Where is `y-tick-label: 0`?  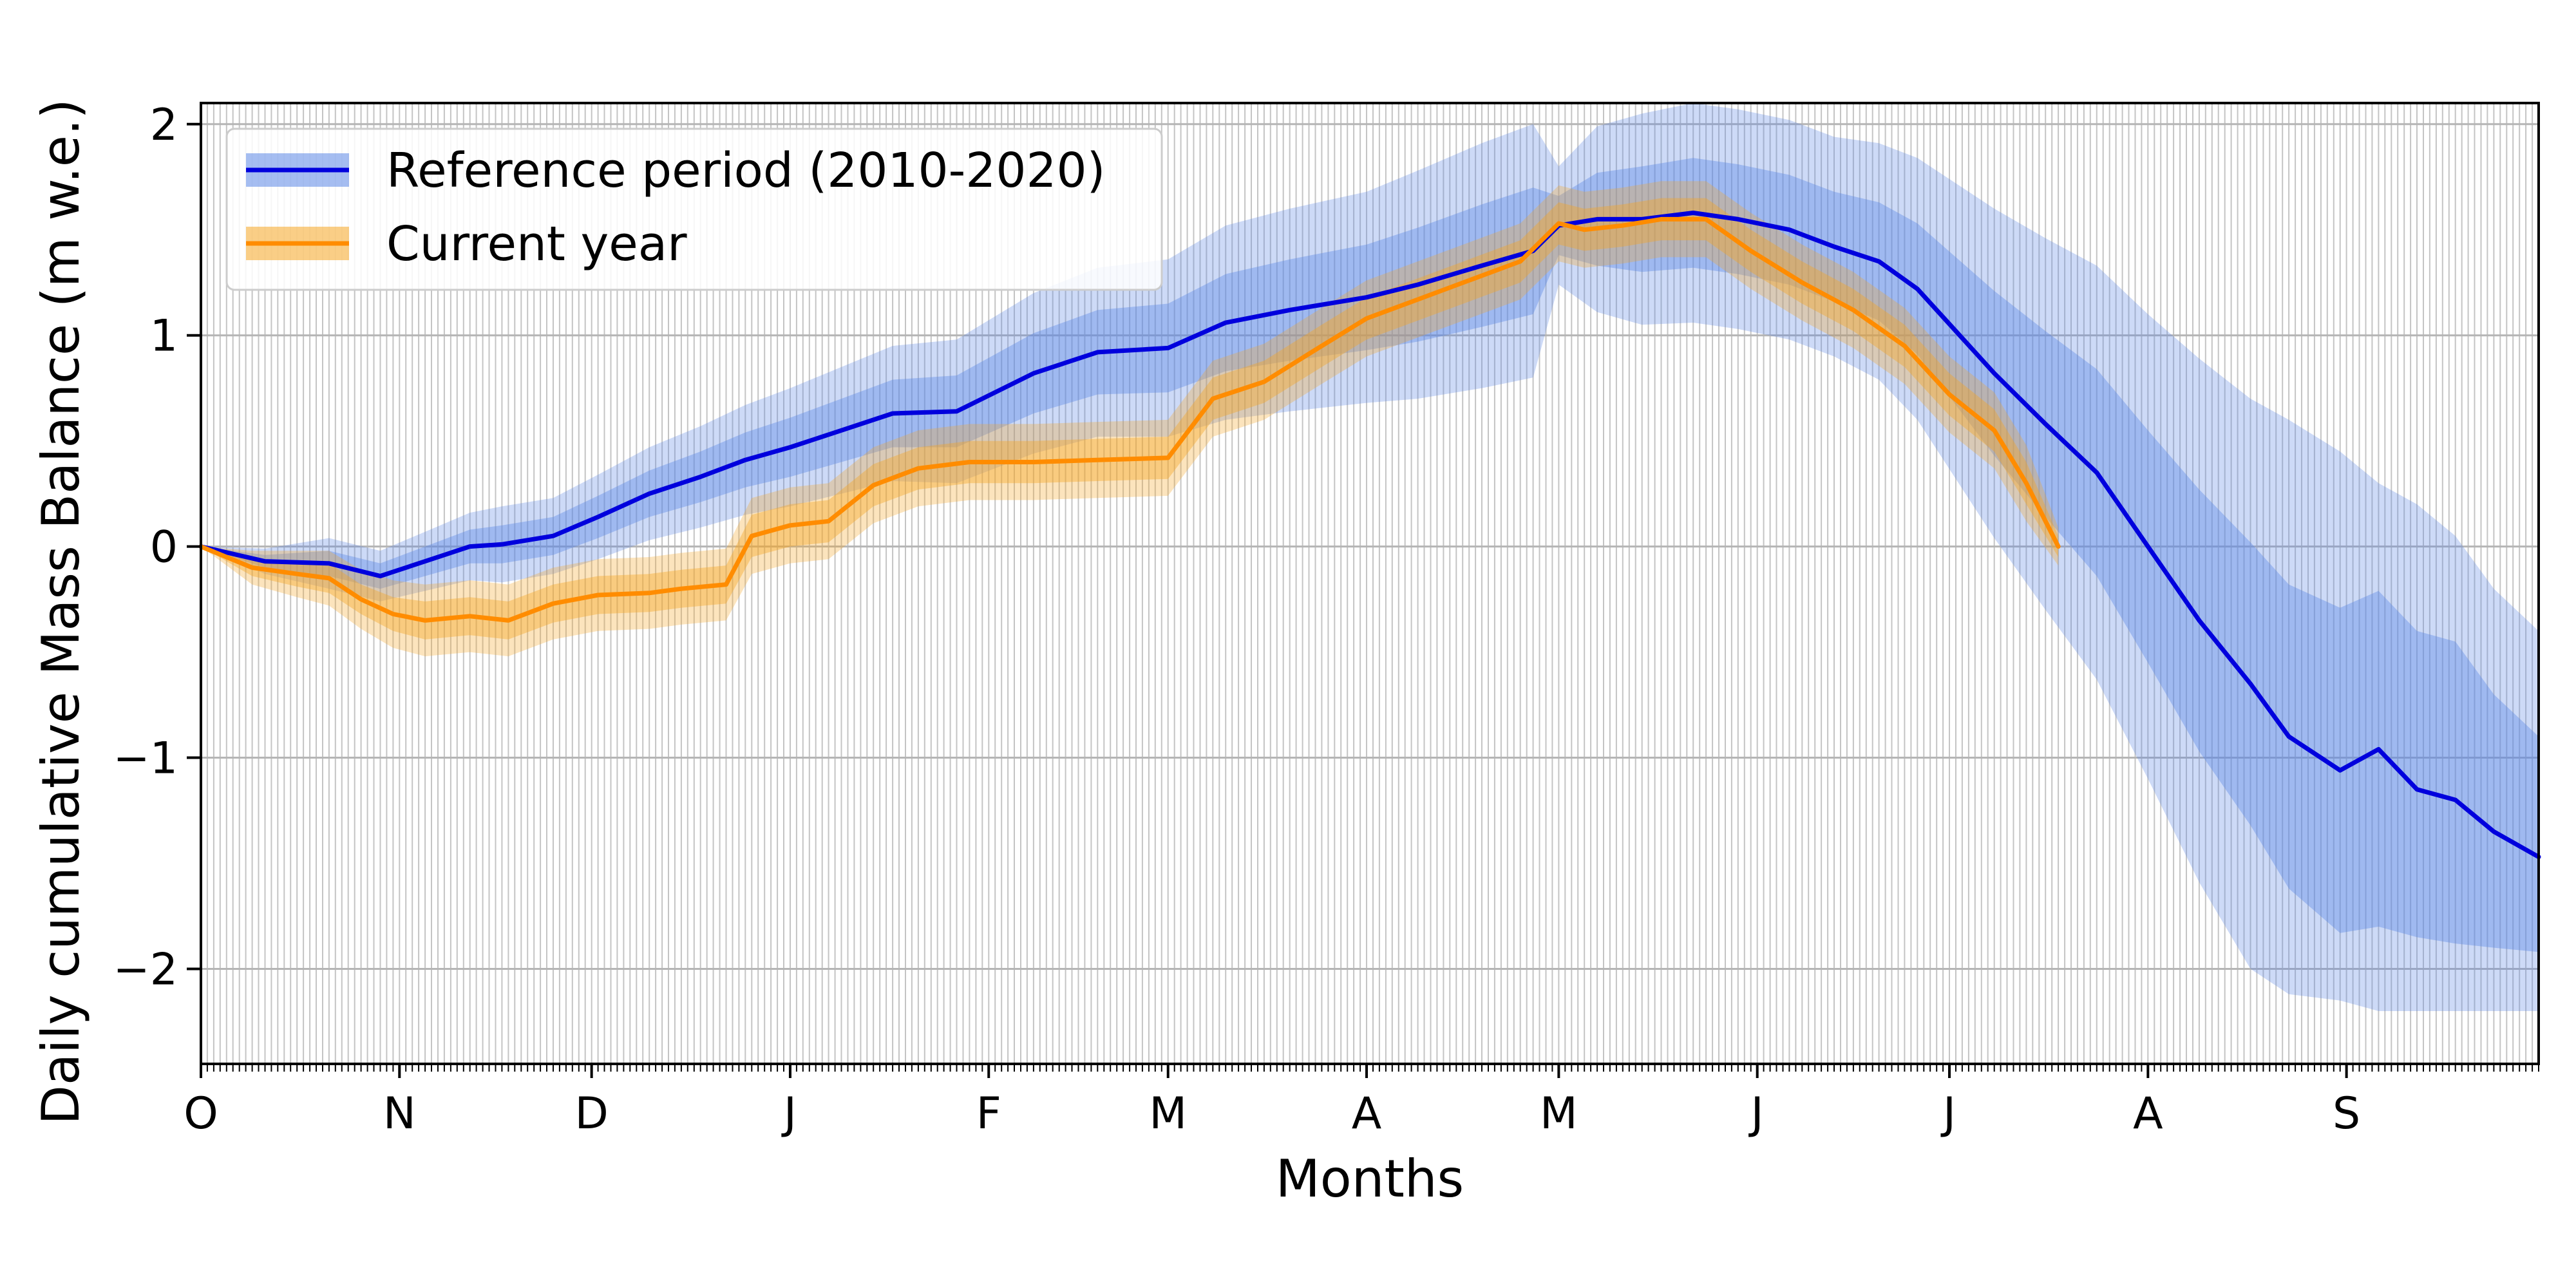 y-tick-label: 0 is located at coordinates (164, 547).